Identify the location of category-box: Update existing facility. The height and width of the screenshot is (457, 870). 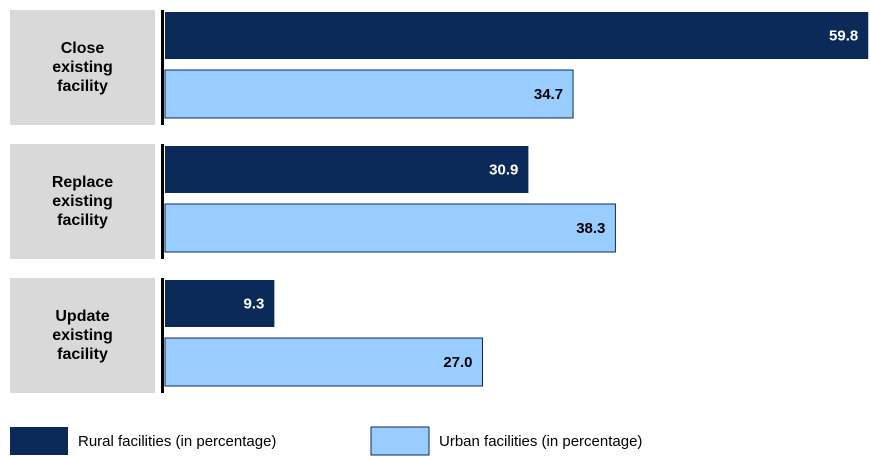
(82, 335).